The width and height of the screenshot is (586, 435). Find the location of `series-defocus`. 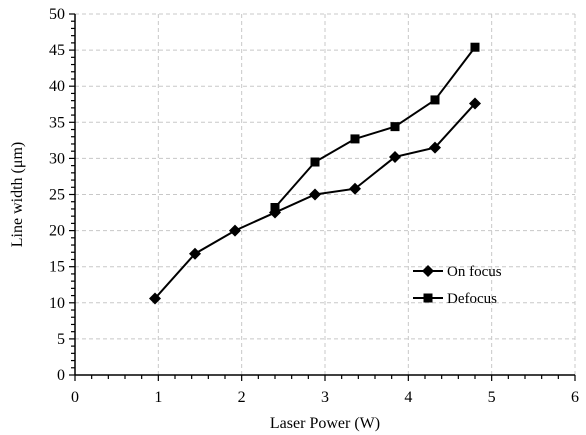

series-defocus is located at coordinates (375, 127).